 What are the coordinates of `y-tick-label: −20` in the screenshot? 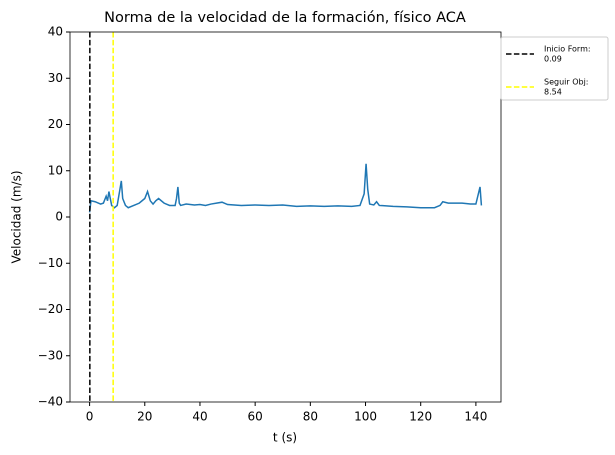 It's located at (50, 309).